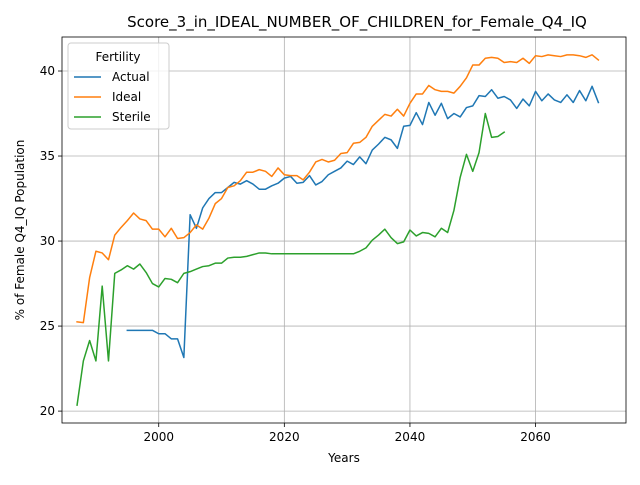 The image size is (640, 485). What do you see at coordinates (347, 433) in the screenshot?
I see `x-axis-ticks: 2000 2020 2040 2060` at bounding box center [347, 433].